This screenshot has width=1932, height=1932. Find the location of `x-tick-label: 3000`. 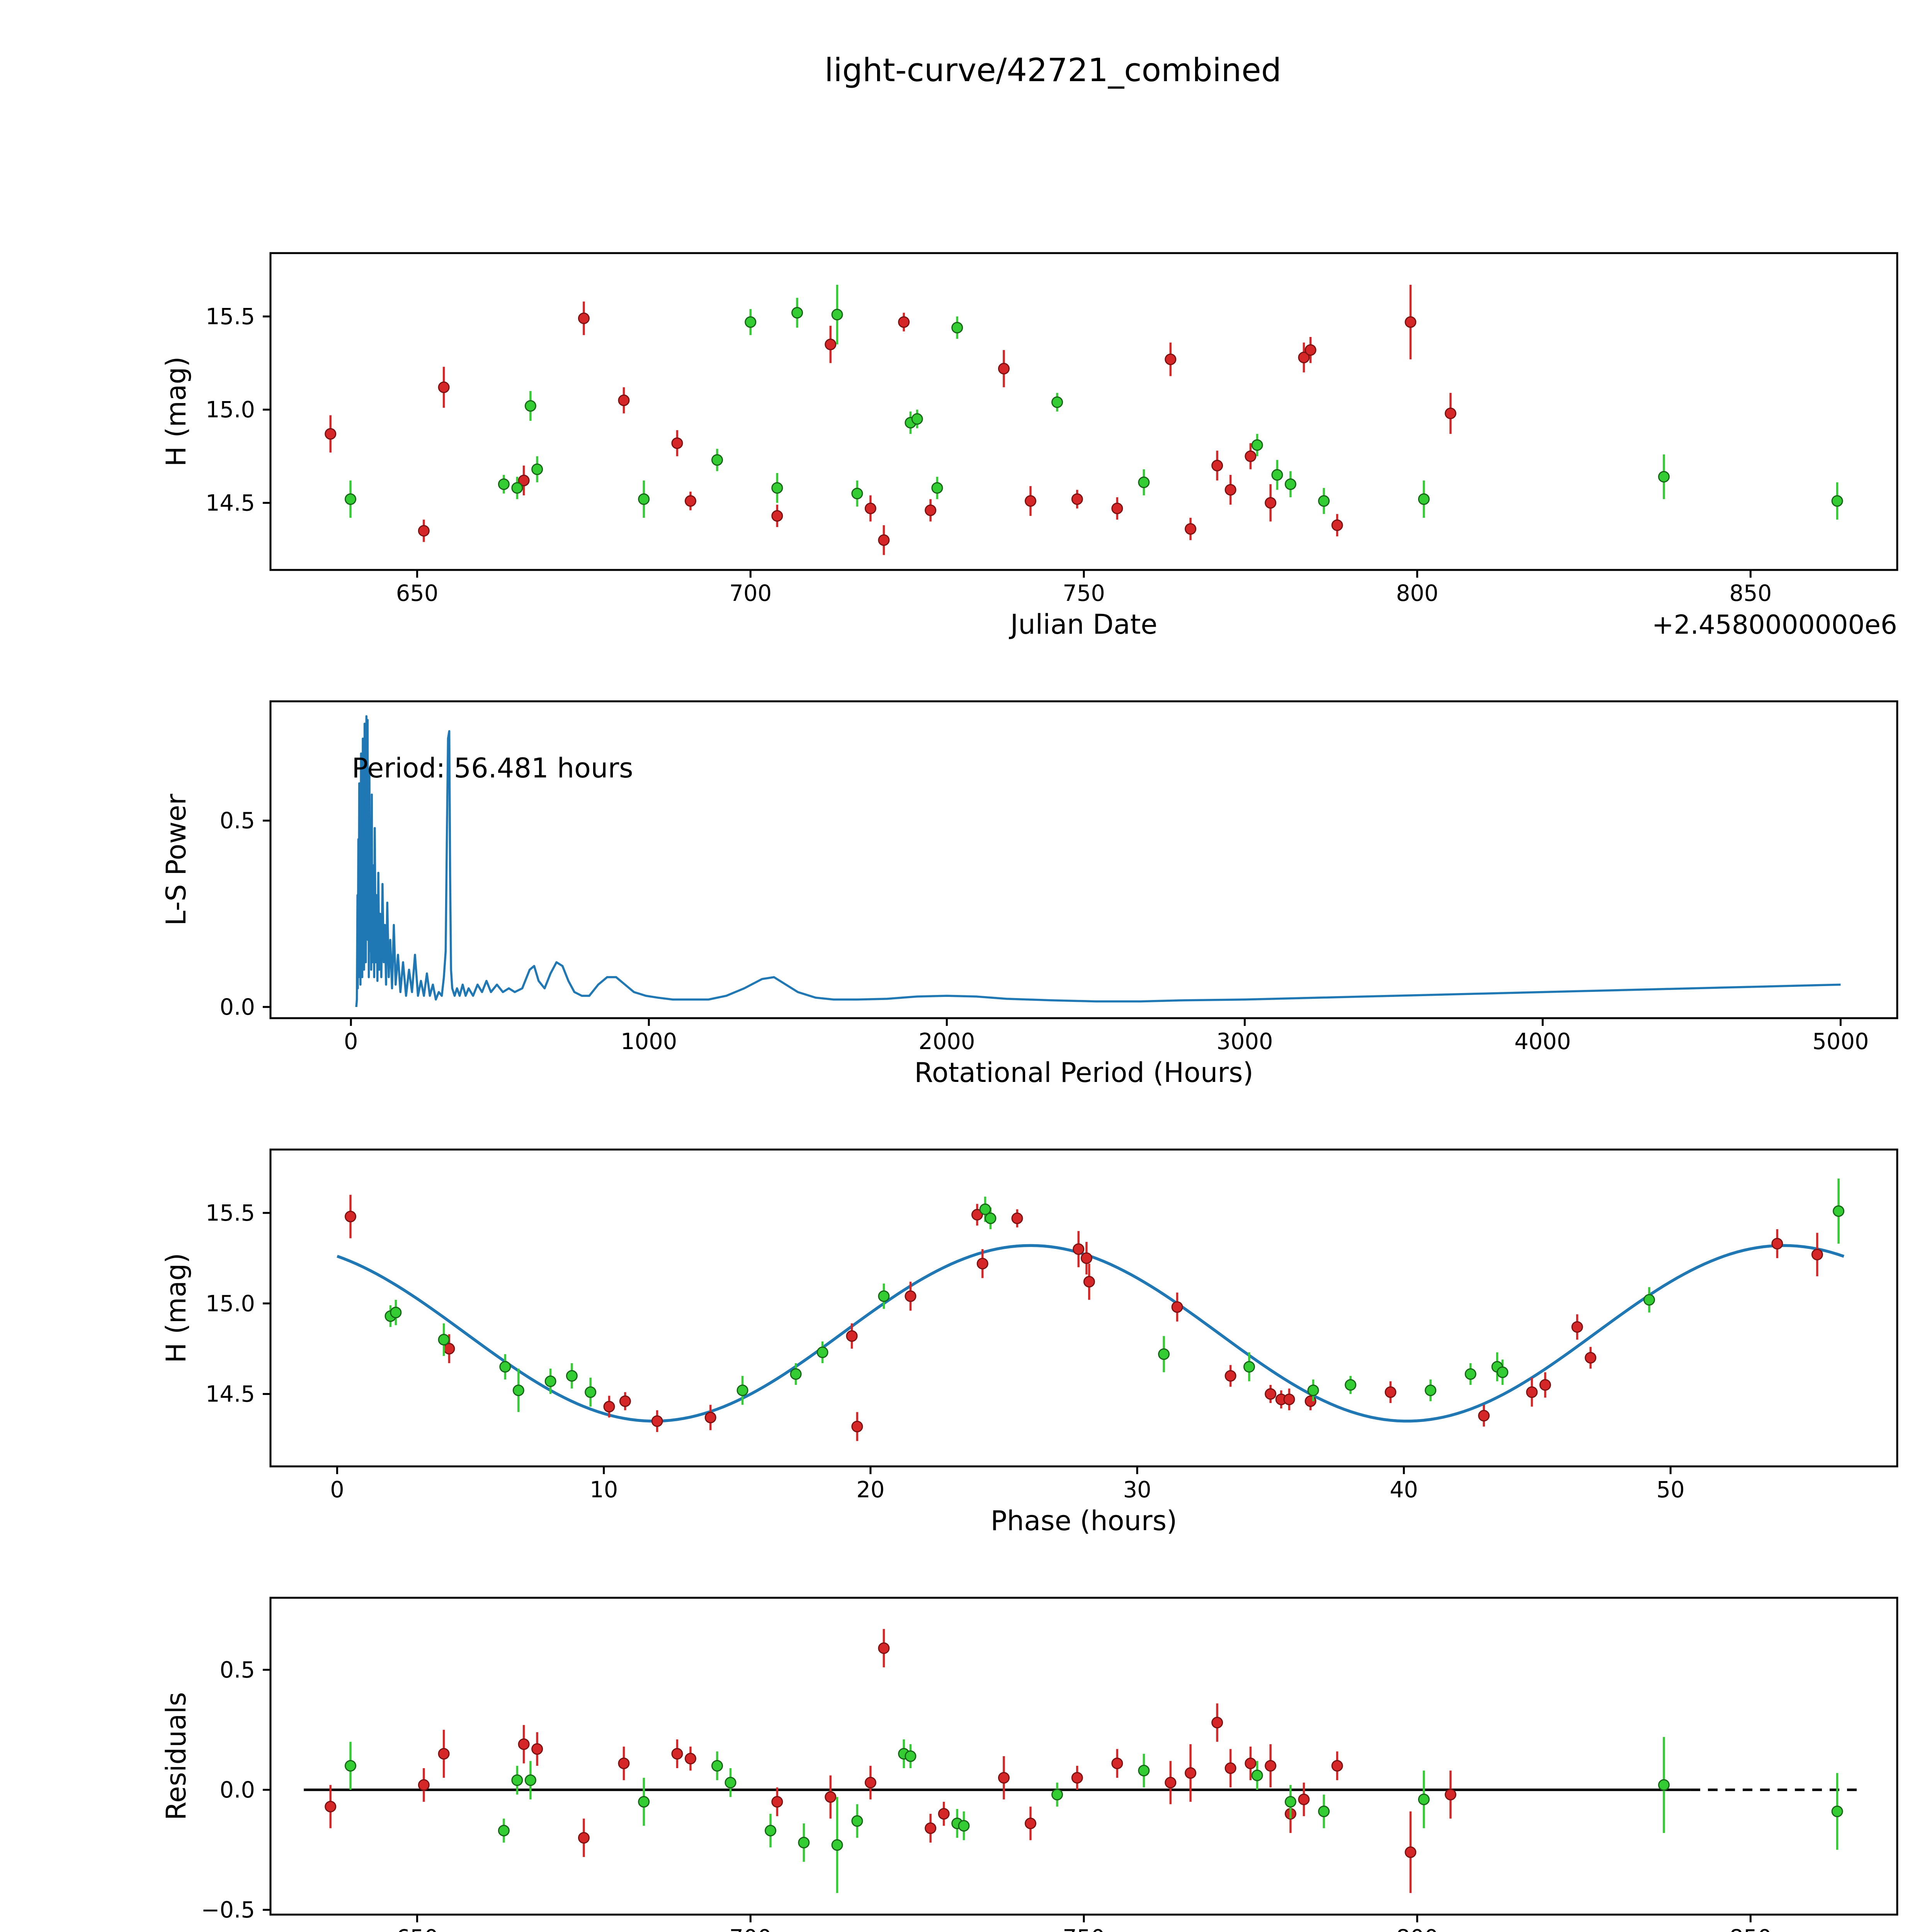

x-tick-label: 3000 is located at coordinates (1244, 1042).